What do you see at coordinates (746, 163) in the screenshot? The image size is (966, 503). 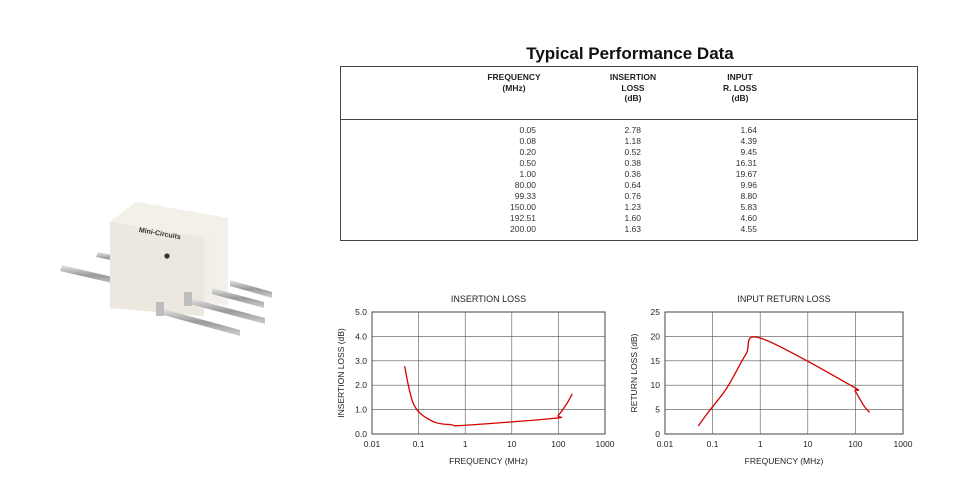 I see `table-cell: 16.31` at bounding box center [746, 163].